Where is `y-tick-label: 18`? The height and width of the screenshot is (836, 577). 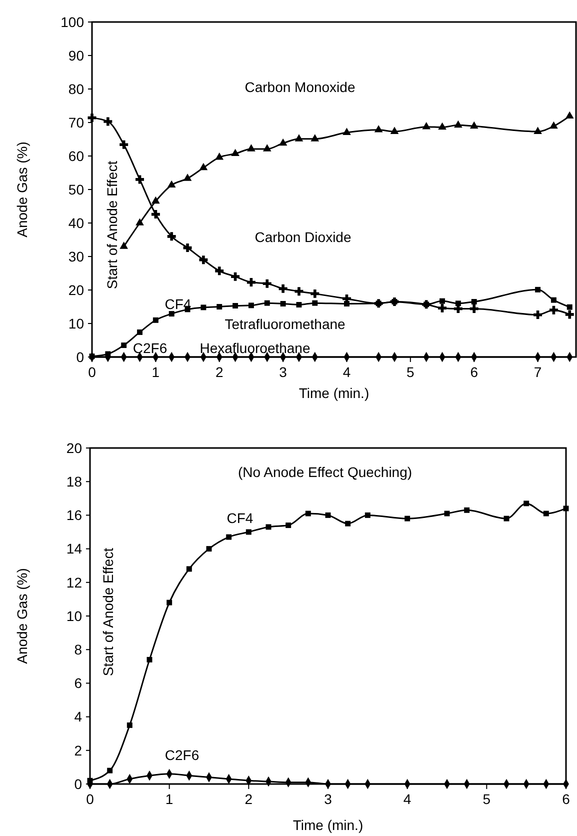 y-tick-label: 18 is located at coordinates (74, 482).